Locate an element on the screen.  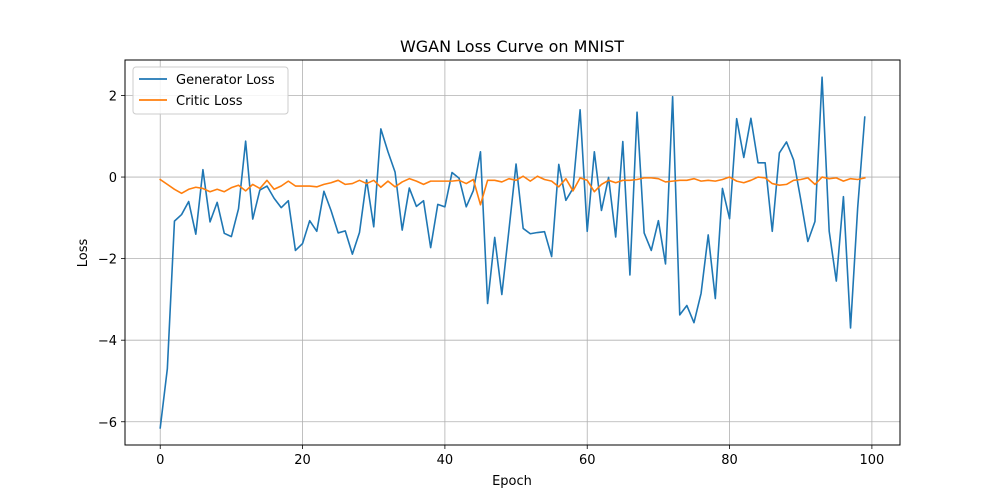
legend-box is located at coordinates (210, 90).